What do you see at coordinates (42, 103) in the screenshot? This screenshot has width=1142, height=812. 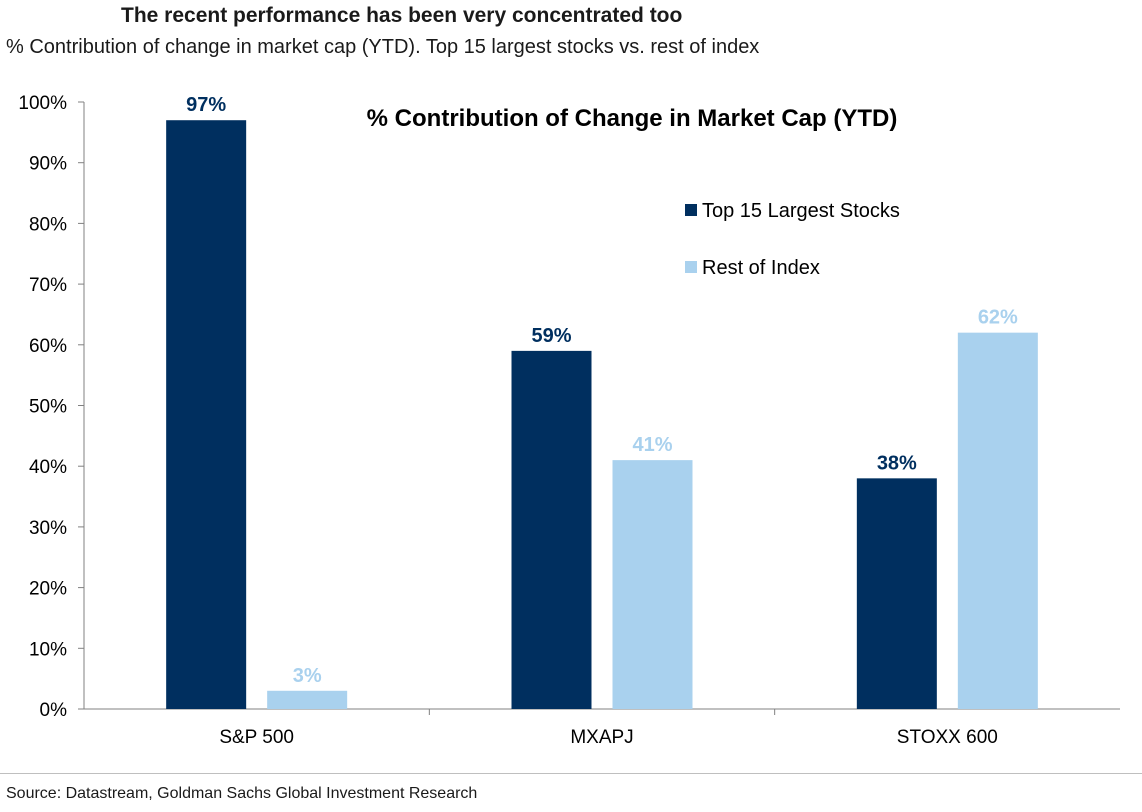 I see `y-tick-label: 100%` at bounding box center [42, 103].